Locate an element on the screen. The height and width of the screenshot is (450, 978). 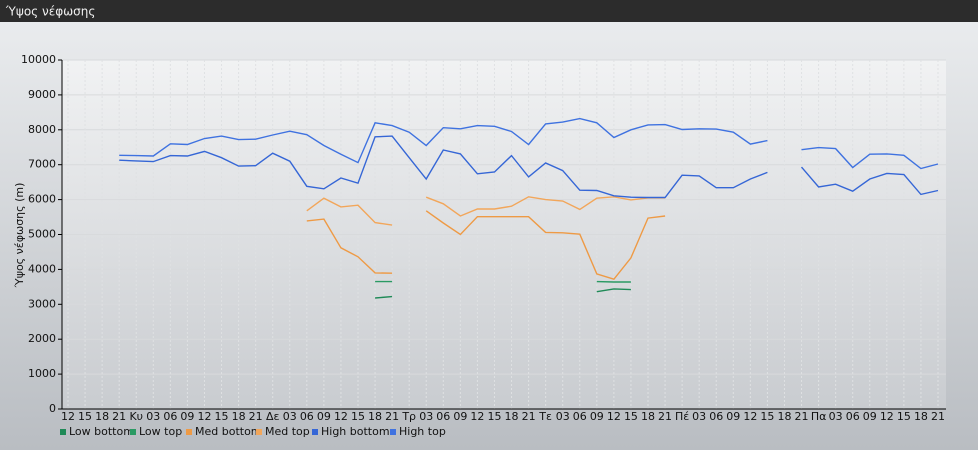
legend-label: High bottom is located at coordinates (355, 431).